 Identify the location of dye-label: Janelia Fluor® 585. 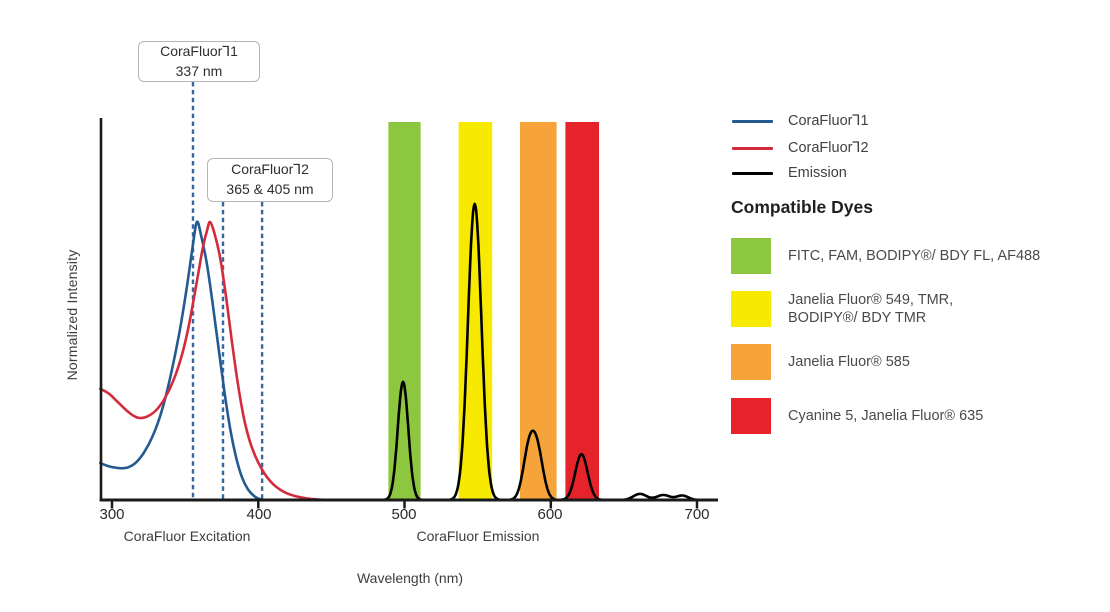
(849, 361).